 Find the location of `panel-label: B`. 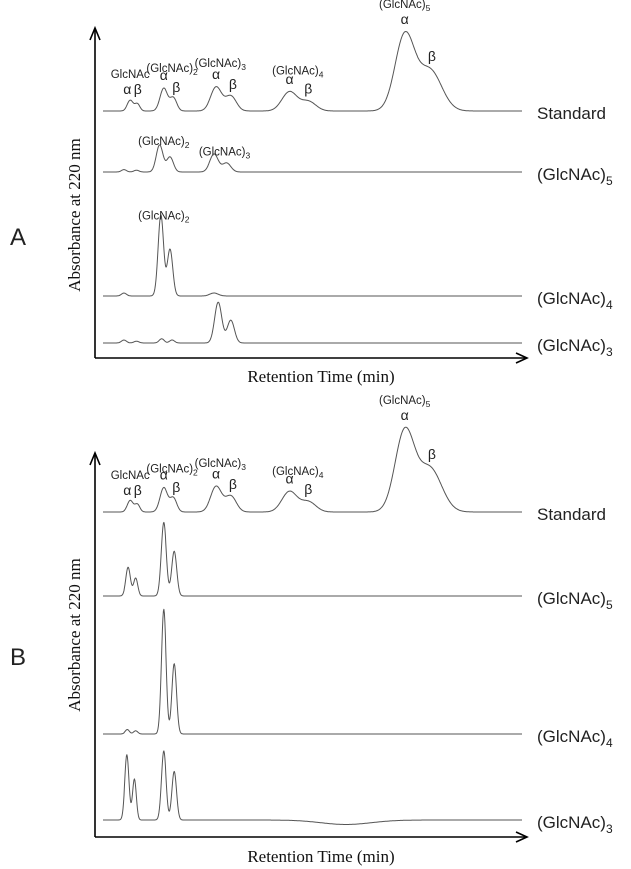

panel-label: B is located at coordinates (18, 657).